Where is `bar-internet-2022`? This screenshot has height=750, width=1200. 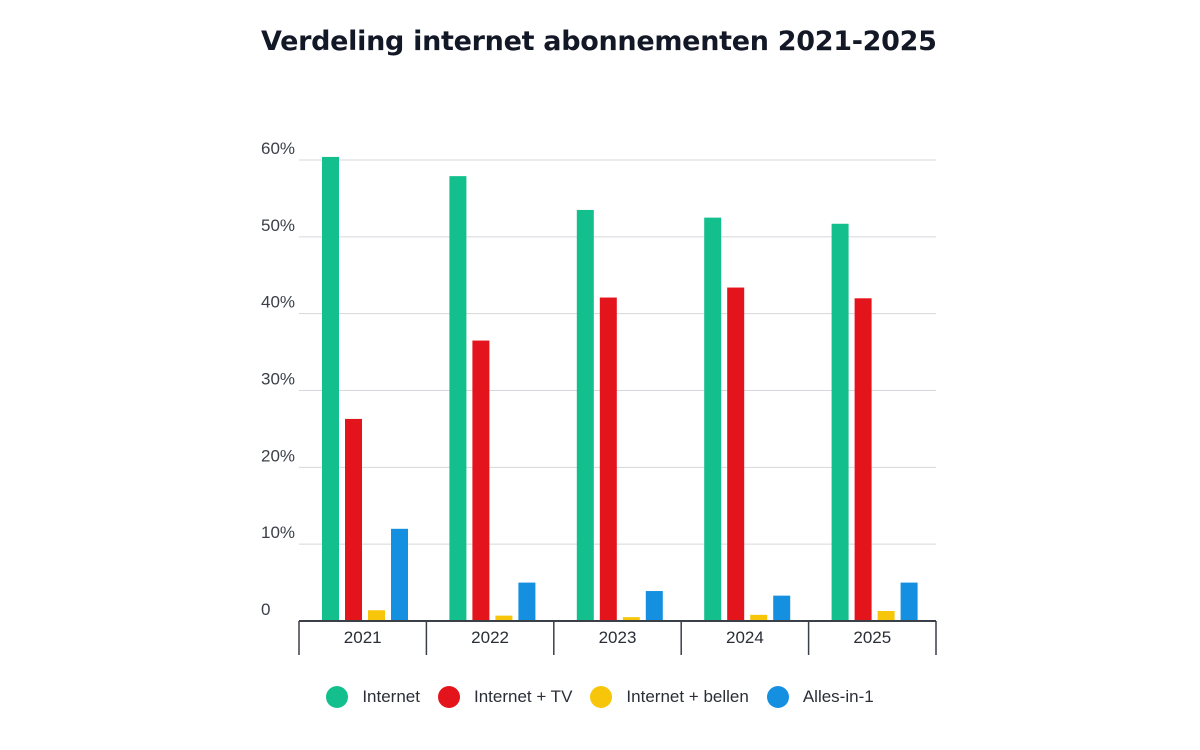 bar-internet-2022 is located at coordinates (458, 398).